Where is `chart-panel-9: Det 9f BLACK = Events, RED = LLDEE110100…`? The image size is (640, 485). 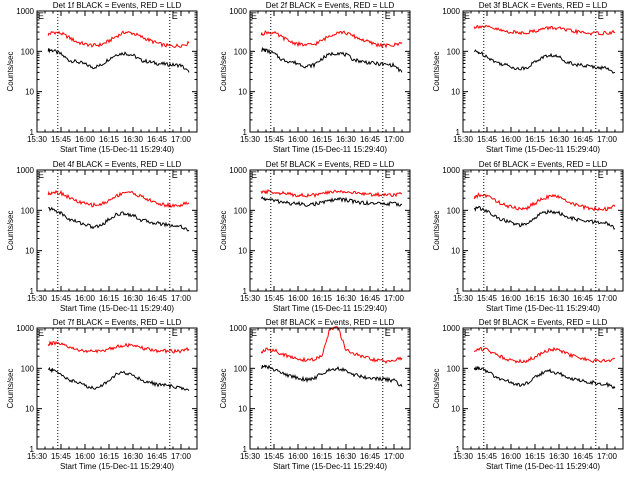 chart-panel-9: Det 9f BLACK = Events, RED = LLDEE110100… is located at coordinates (528, 394).